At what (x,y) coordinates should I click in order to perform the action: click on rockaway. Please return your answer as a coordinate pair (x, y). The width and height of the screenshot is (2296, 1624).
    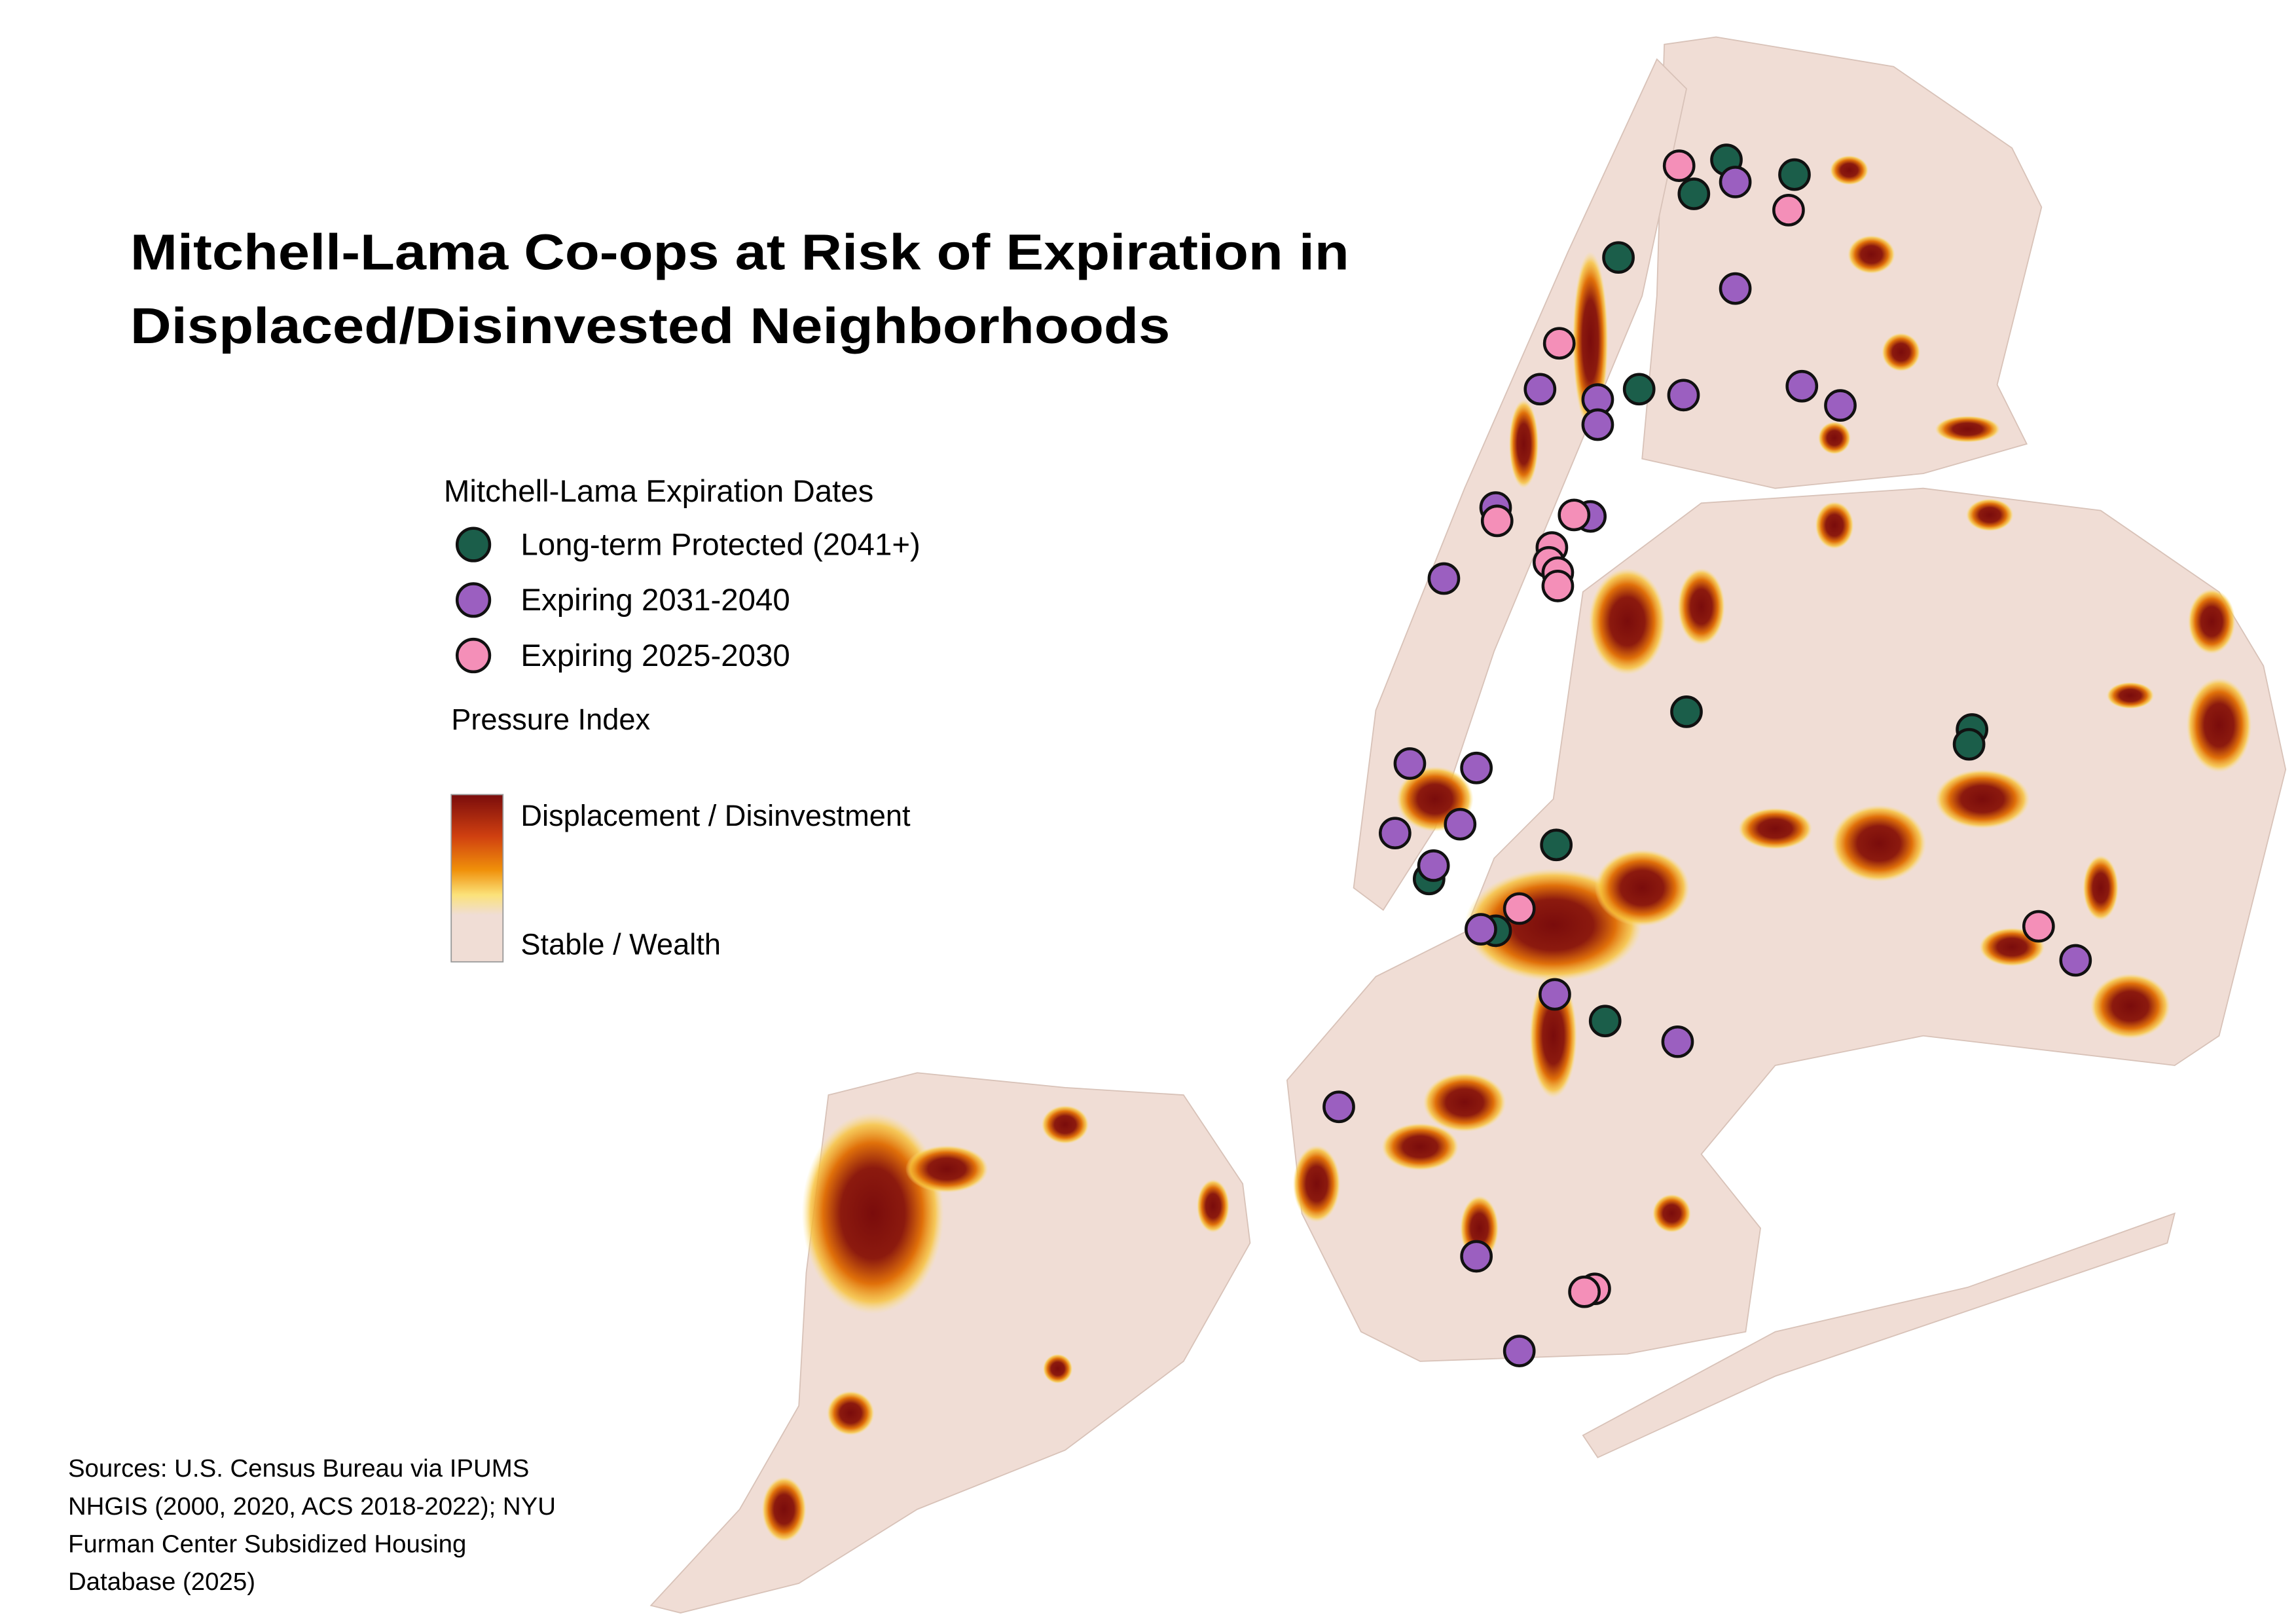
    Looking at the image, I should click on (1879, 1335).